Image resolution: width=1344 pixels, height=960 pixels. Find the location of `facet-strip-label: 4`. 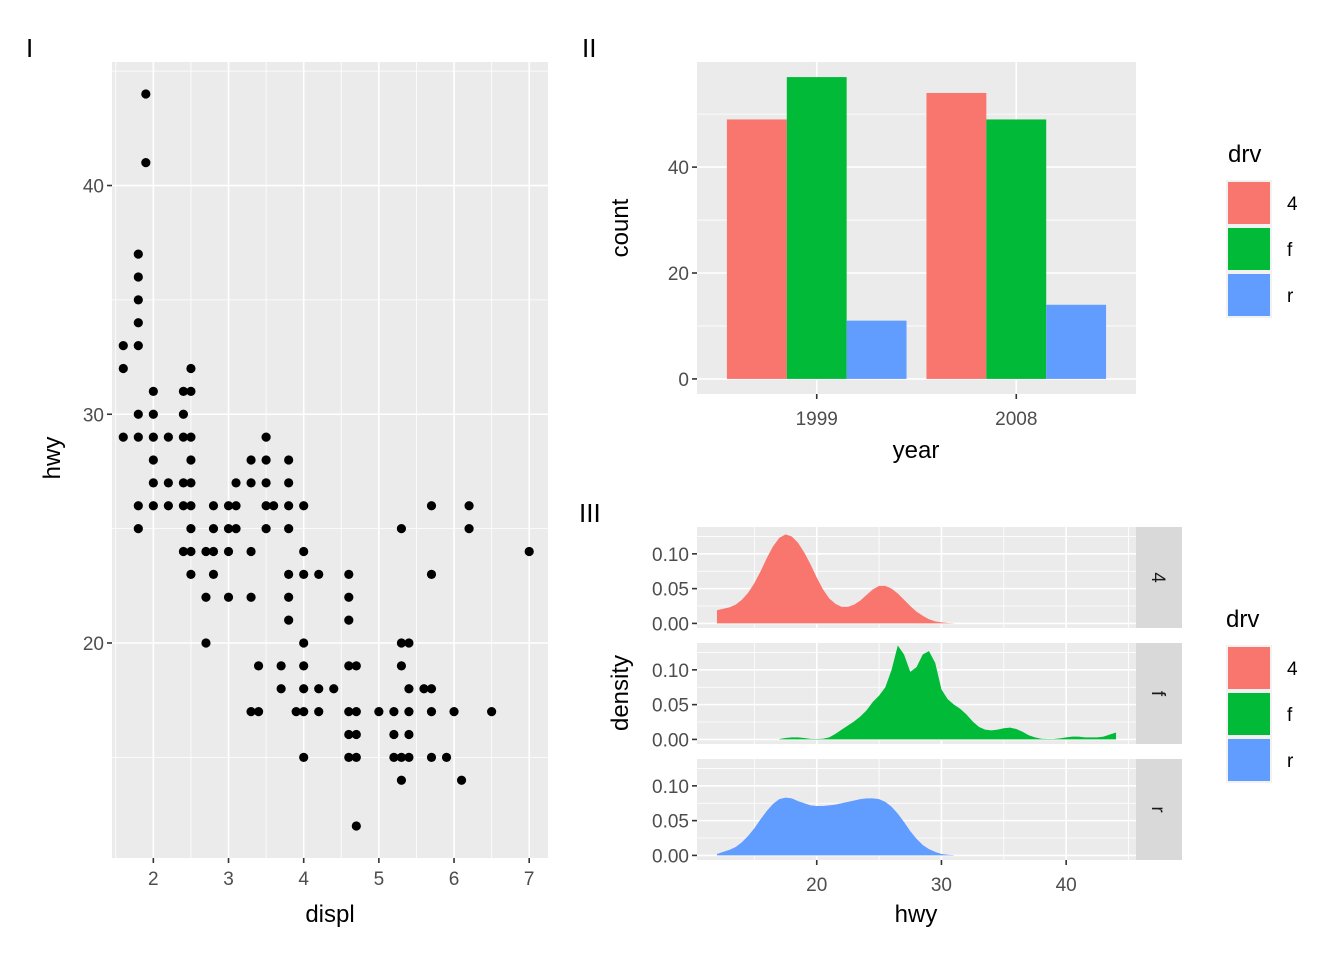

facet-strip-label: 4 is located at coordinates (1157, 577).